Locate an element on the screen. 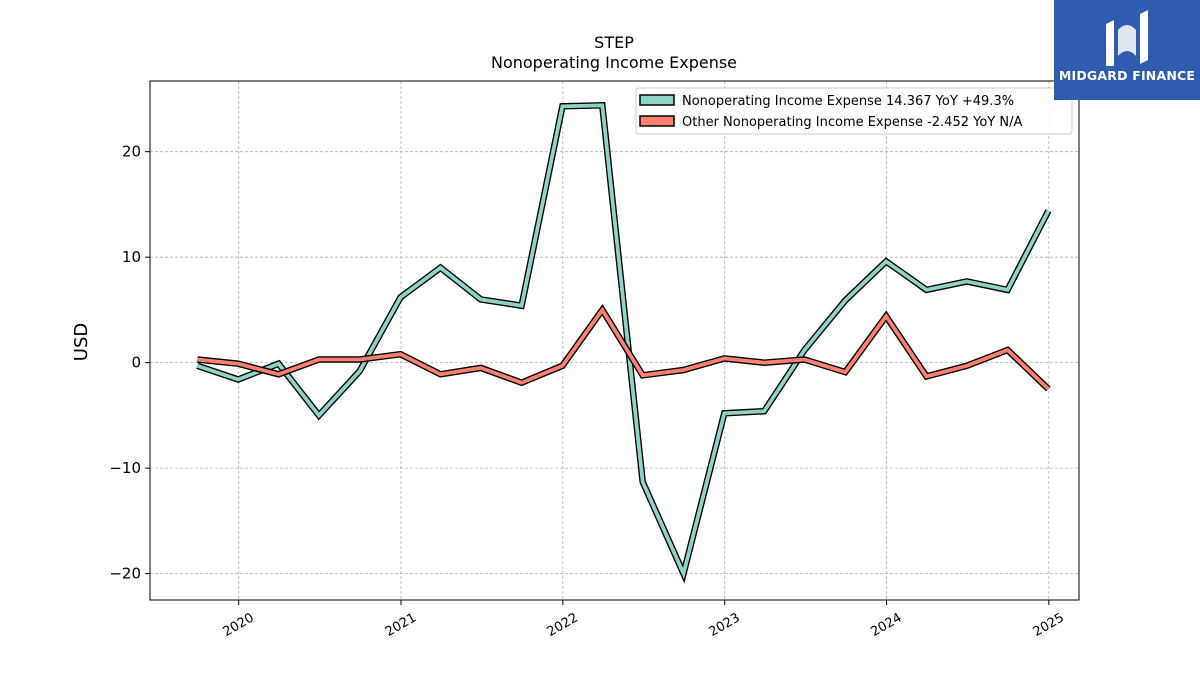 The width and height of the screenshot is (1200, 675). y-axis-label: USD is located at coordinates (81, 342).